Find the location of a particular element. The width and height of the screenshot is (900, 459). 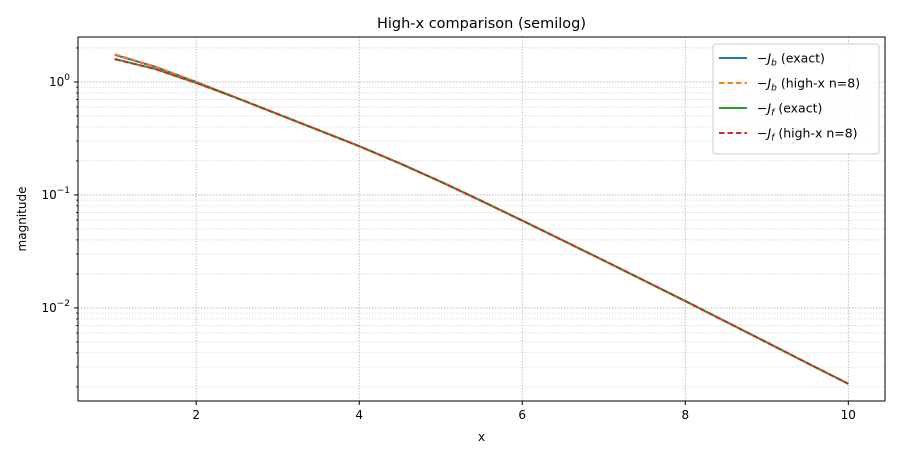

legend-box is located at coordinates (796, 99).